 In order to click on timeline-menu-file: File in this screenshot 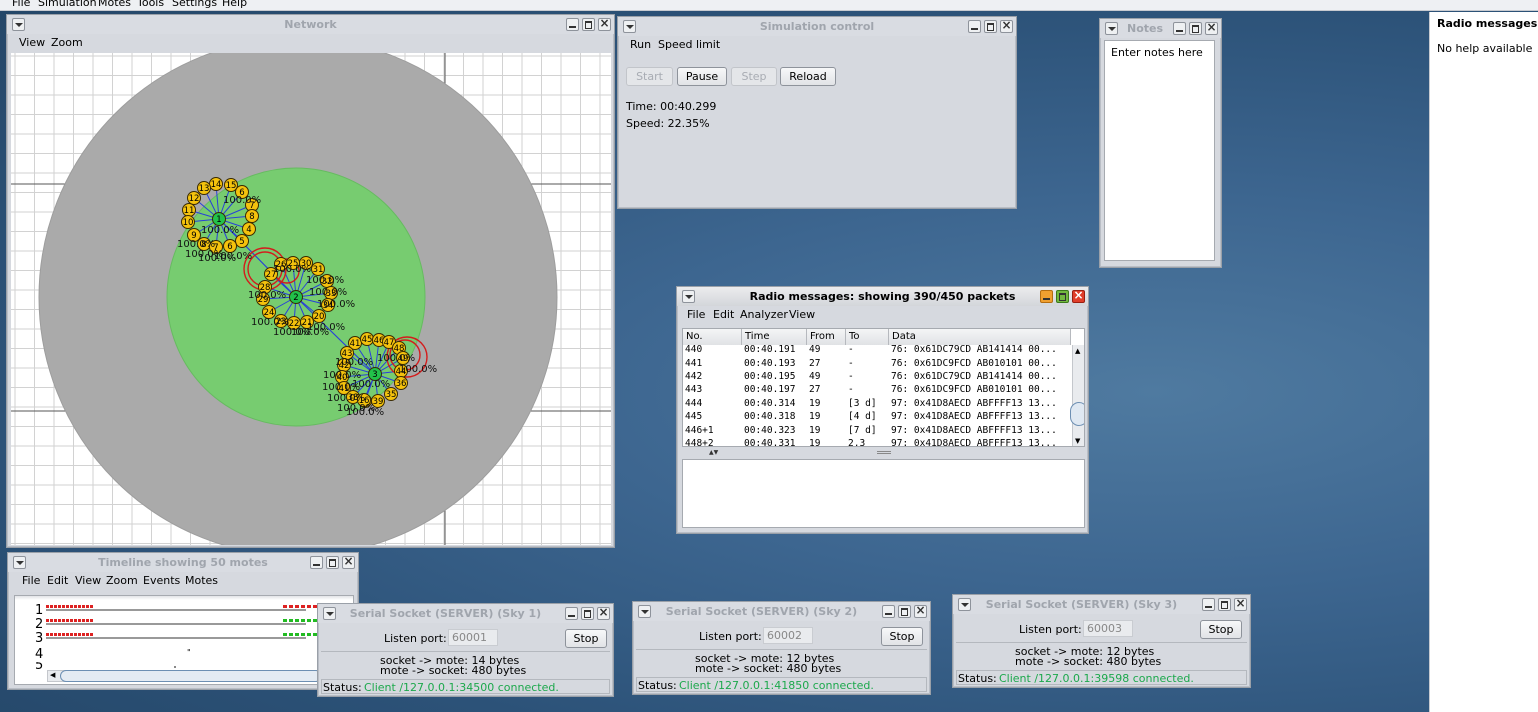, I will do `click(31, 580)`.